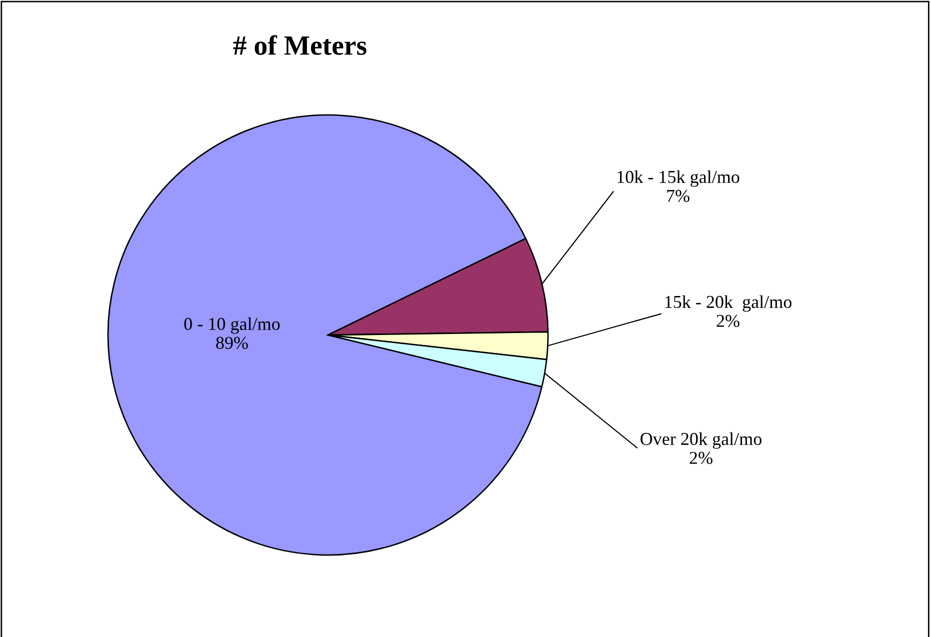  Describe the element at coordinates (701, 440) in the screenshot. I see `slice-label: Over 20k gal/mo` at that location.